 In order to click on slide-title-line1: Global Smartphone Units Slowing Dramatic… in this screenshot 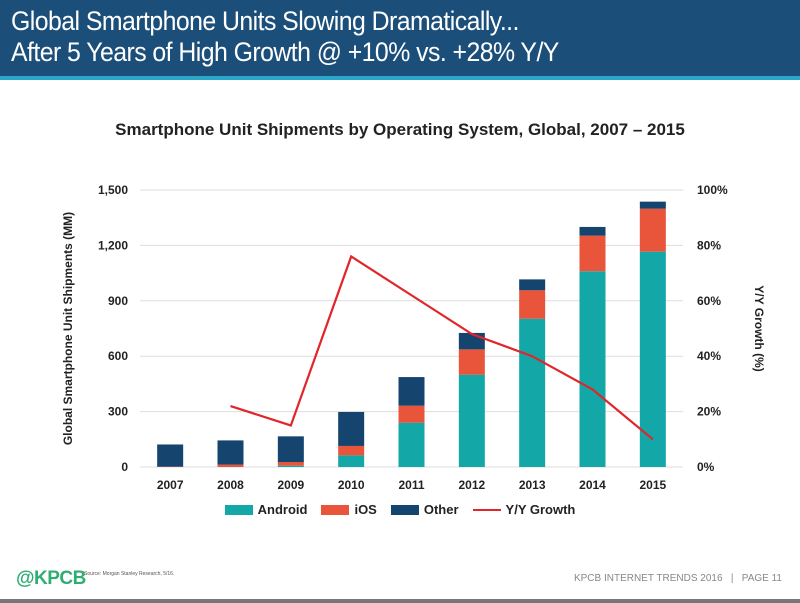, I will do `click(265, 21)`.